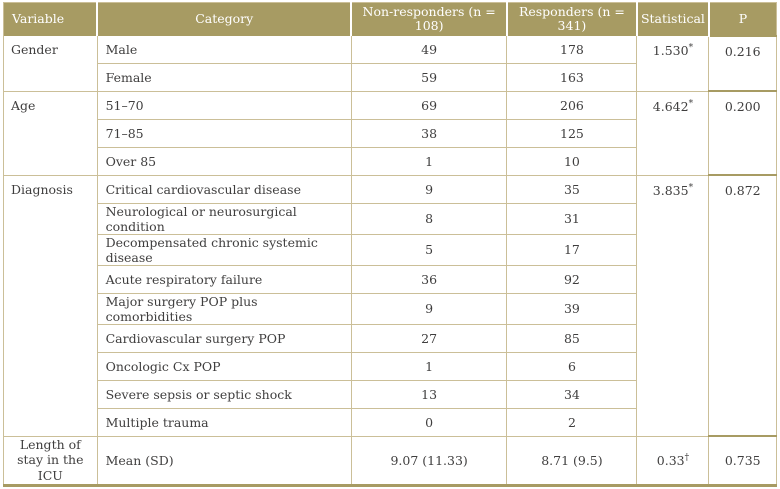  Describe the element at coordinates (50, 133) in the screenshot. I see `variable-cell: Age` at that location.